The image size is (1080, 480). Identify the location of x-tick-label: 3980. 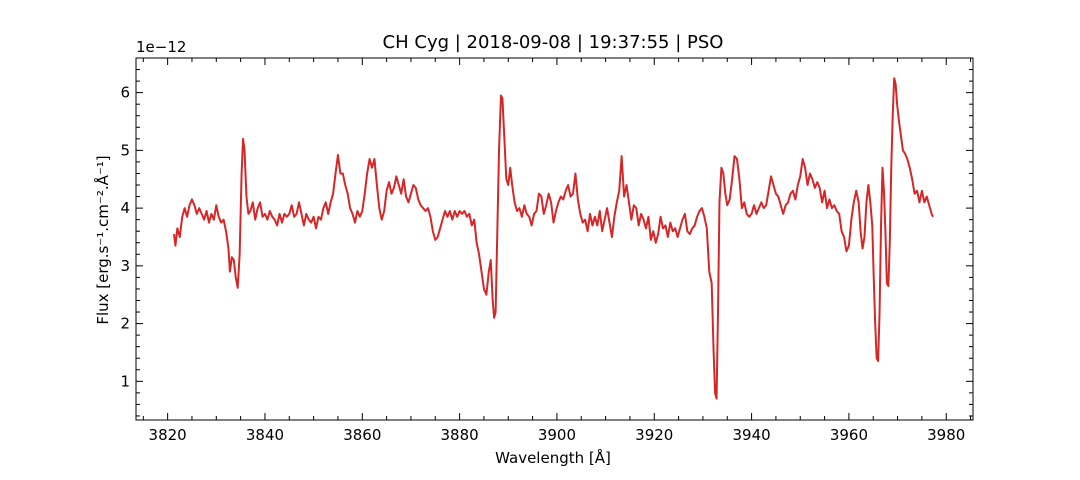
(946, 435).